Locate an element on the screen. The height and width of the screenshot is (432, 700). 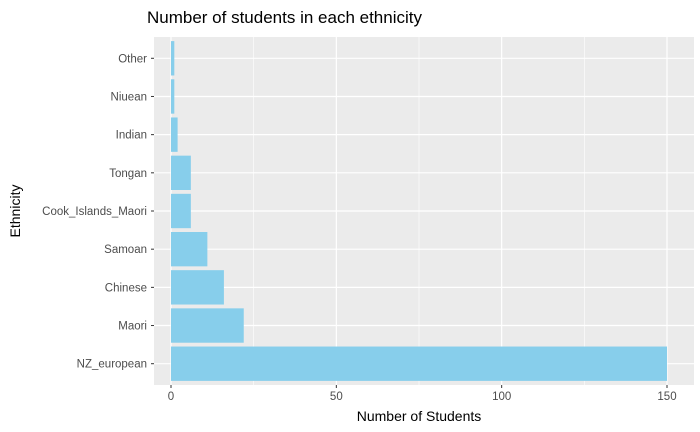
y-tick-label: Niuean is located at coordinates (129, 97).